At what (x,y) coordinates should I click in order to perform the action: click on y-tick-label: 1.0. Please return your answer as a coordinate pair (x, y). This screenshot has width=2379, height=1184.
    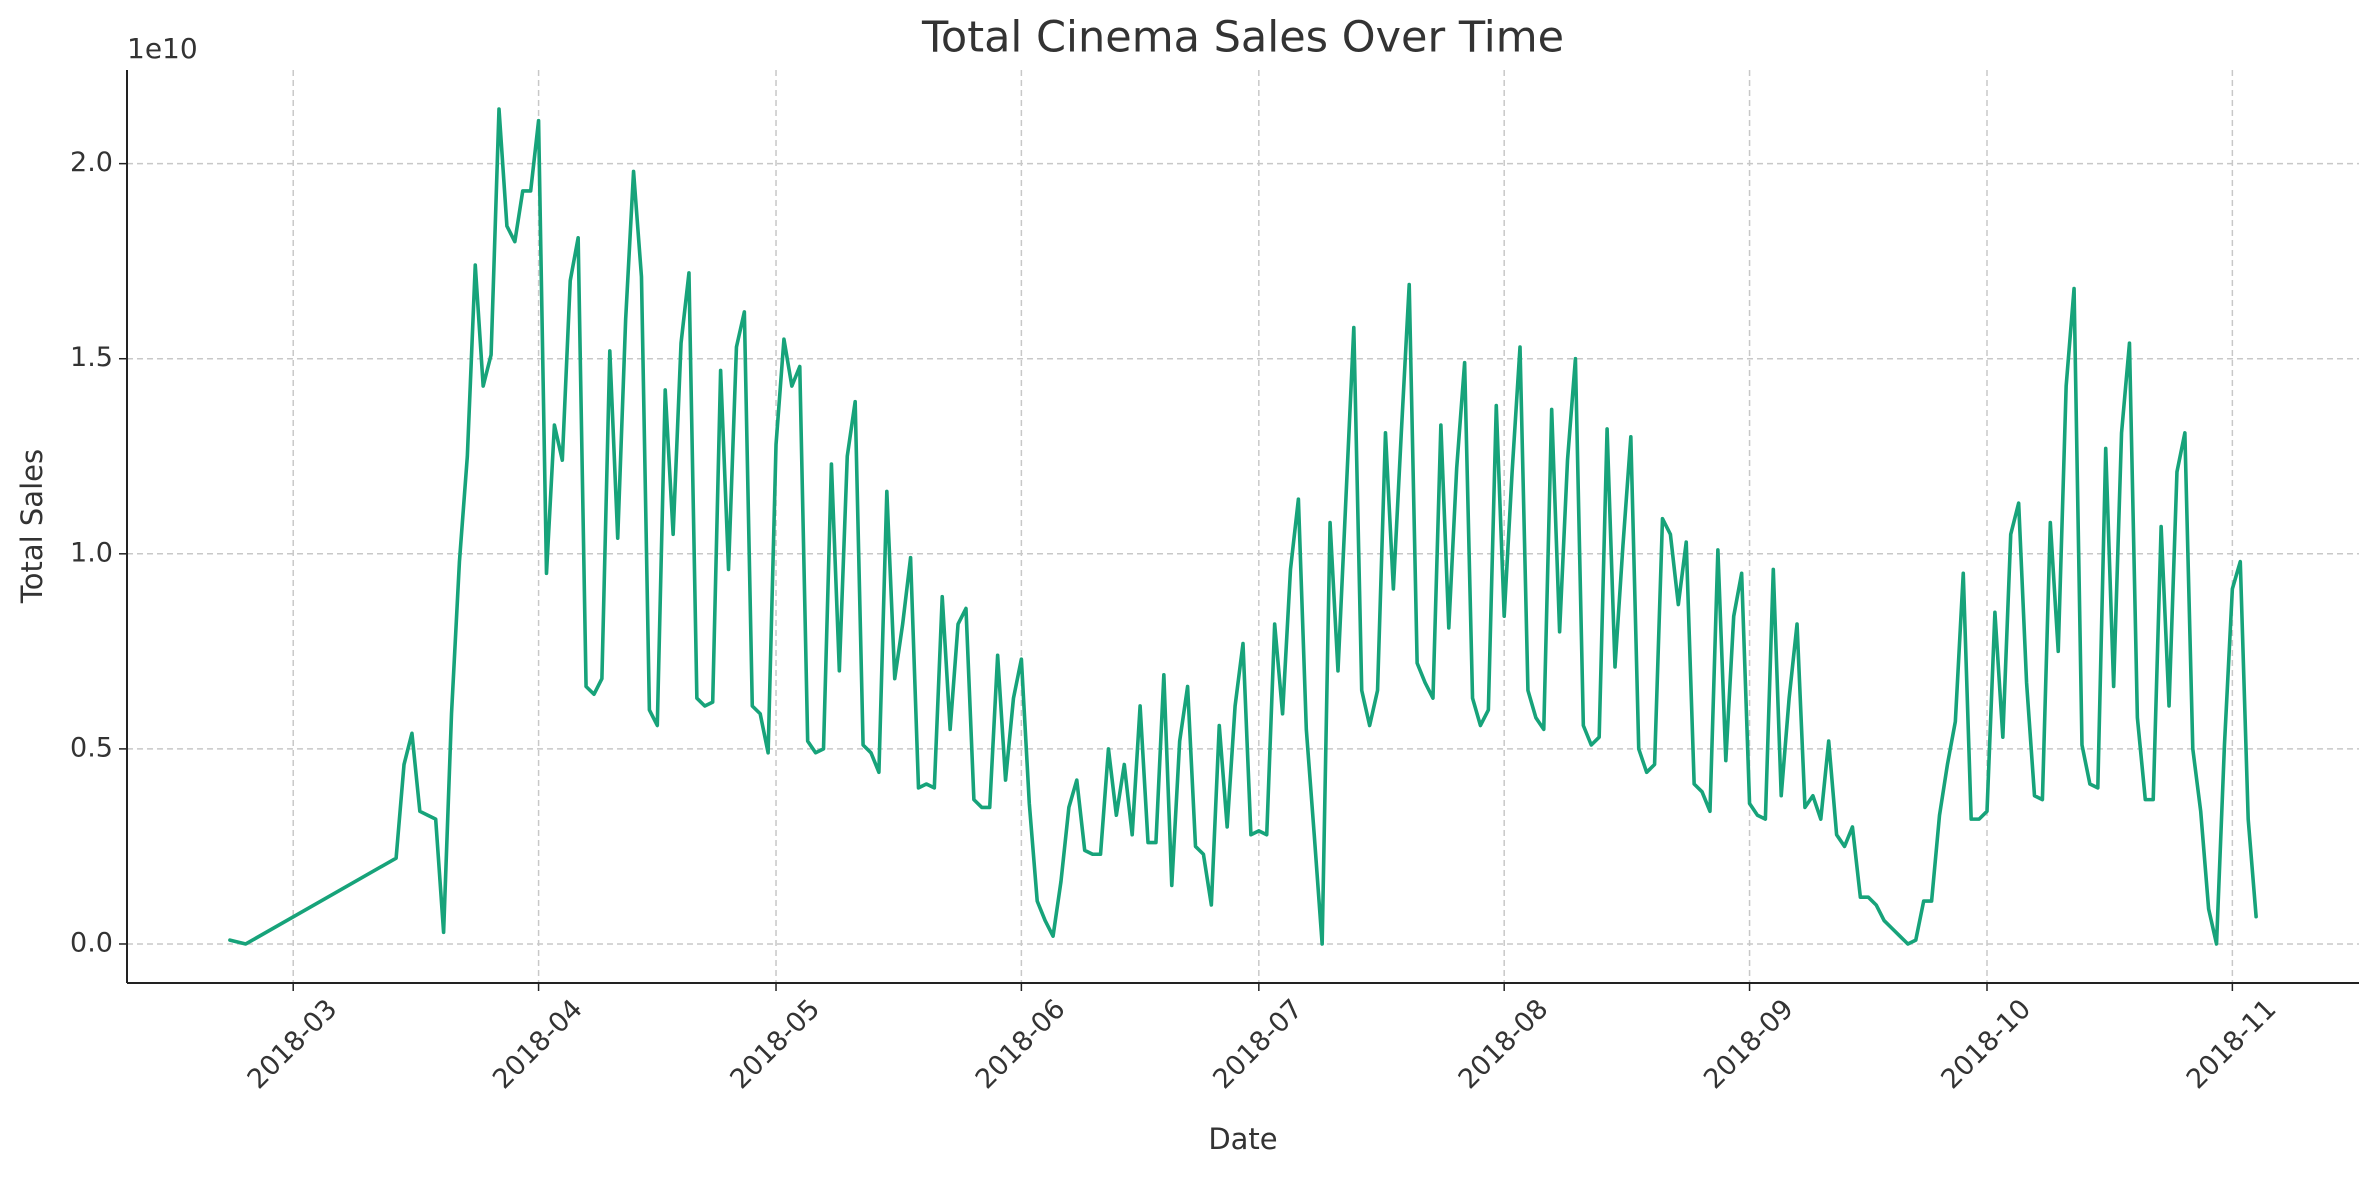
    Looking at the image, I should click on (91, 552).